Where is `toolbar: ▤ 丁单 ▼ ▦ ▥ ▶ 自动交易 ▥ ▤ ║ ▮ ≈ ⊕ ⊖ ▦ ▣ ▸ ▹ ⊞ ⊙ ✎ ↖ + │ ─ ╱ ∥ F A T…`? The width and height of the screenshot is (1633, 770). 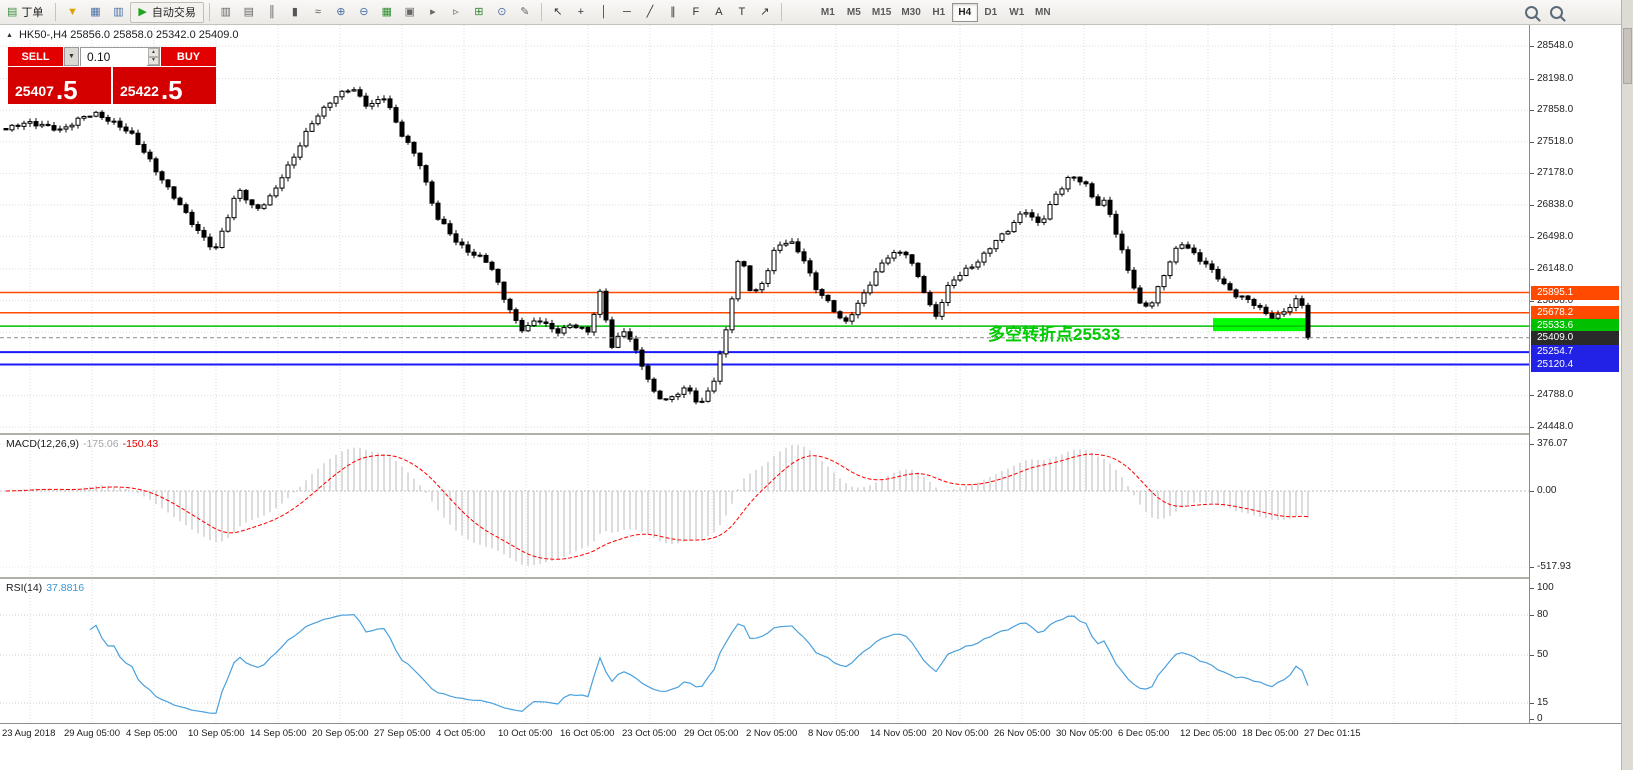
toolbar: ▤ 丁单 ▼ ▦ ▥ ▶ 自动交易 ▥ ▤ ║ ▮ ≈ ⊕ ⊖ ▦ ▣ ▸ ▹ ⊞ ⊙ ✎ ↖ + │ ─ ╱ ∥ F A T… is located at coordinates (816, 12).